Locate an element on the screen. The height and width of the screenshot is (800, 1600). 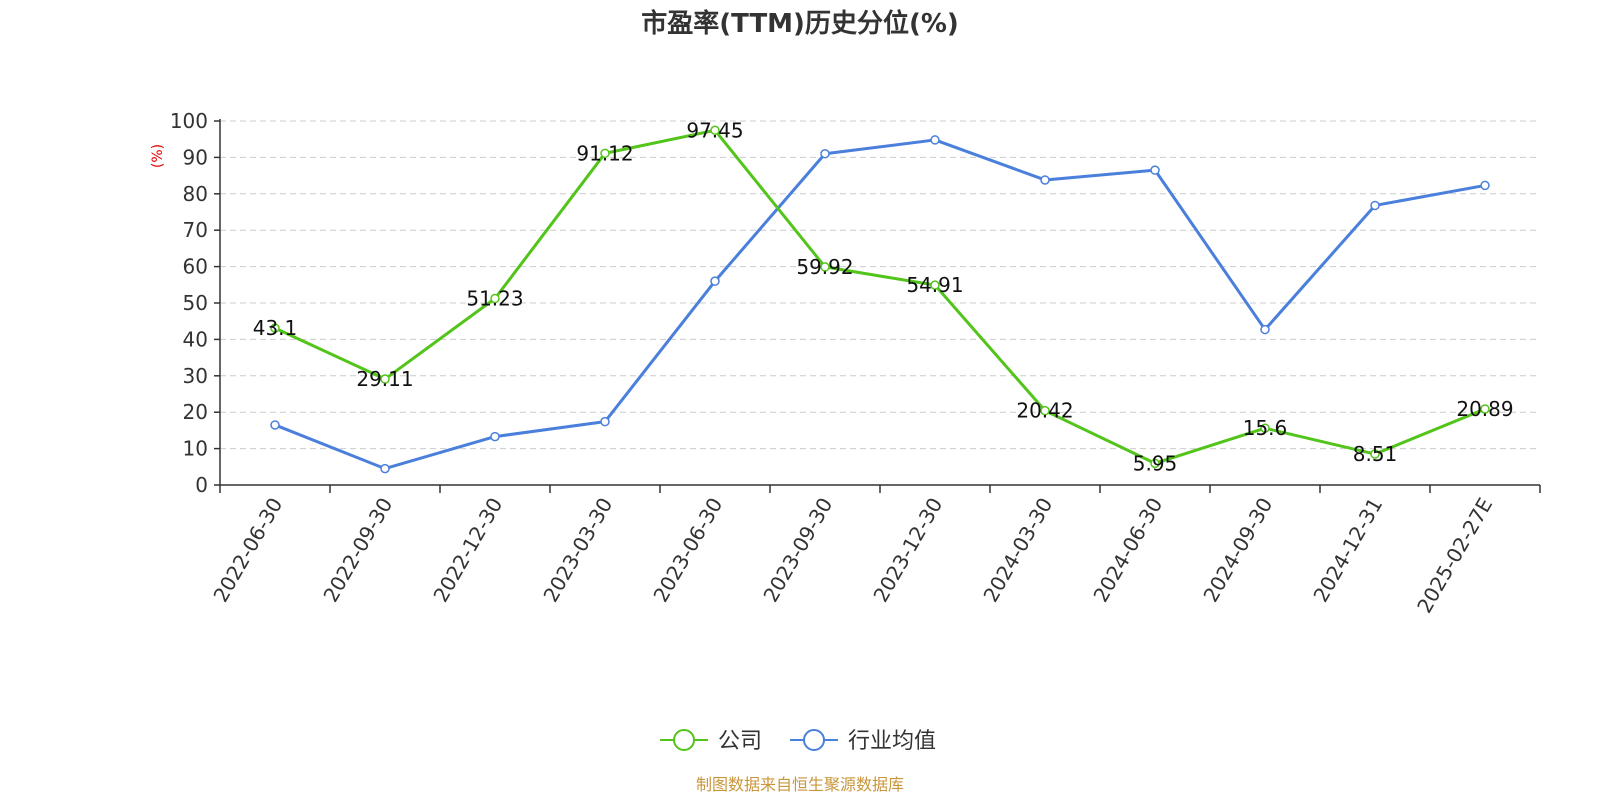
legend-label-company: 公司 is located at coordinates (740, 741).